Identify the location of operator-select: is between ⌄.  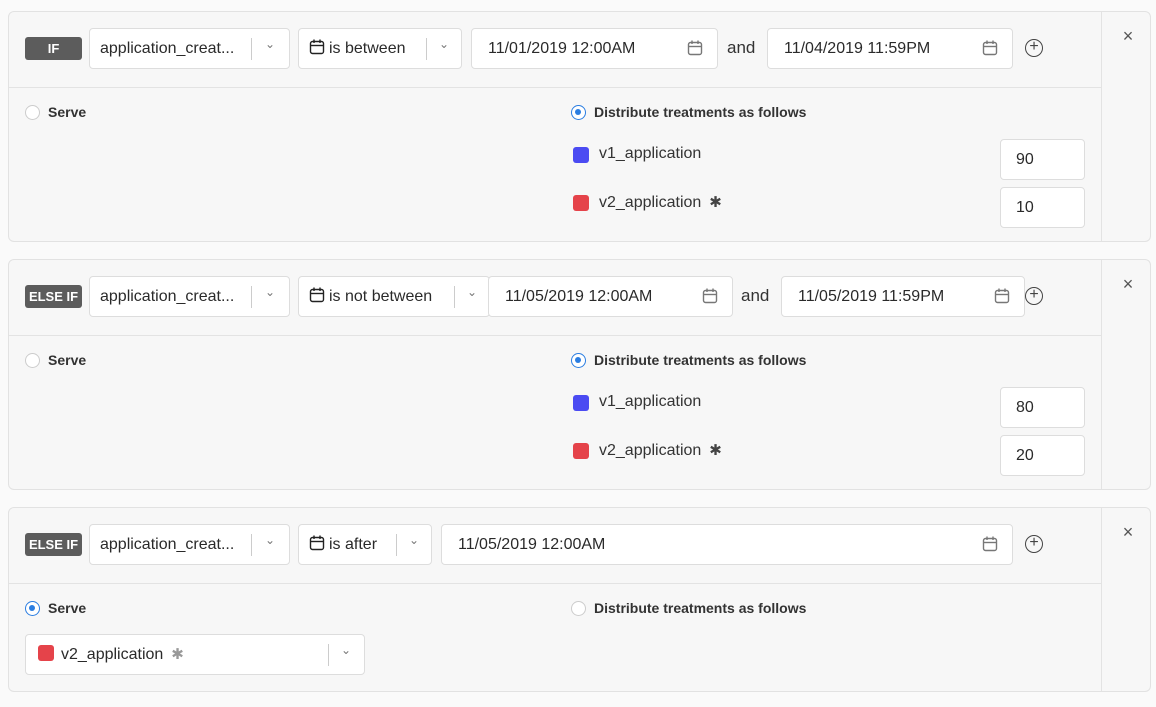
(380, 48).